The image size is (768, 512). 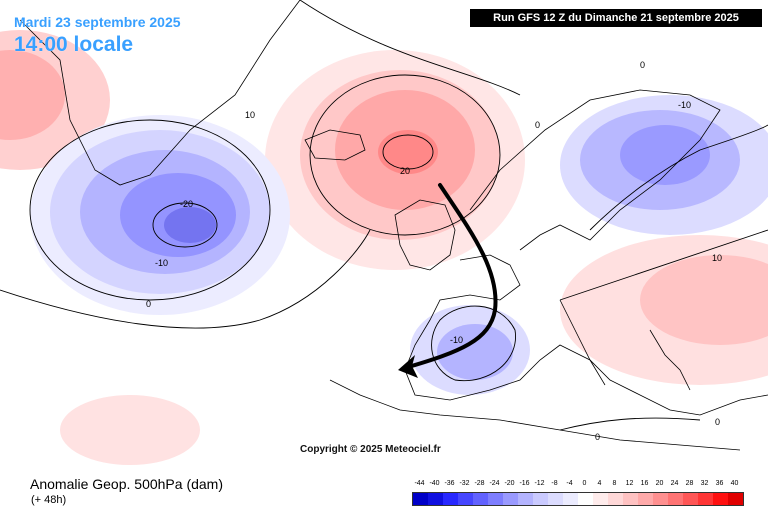 I want to click on scale-tick: 20, so click(x=659, y=483).